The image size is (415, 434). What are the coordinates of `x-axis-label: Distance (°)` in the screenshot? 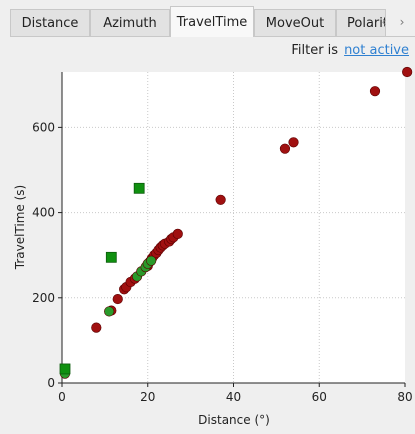 It's located at (234, 420).